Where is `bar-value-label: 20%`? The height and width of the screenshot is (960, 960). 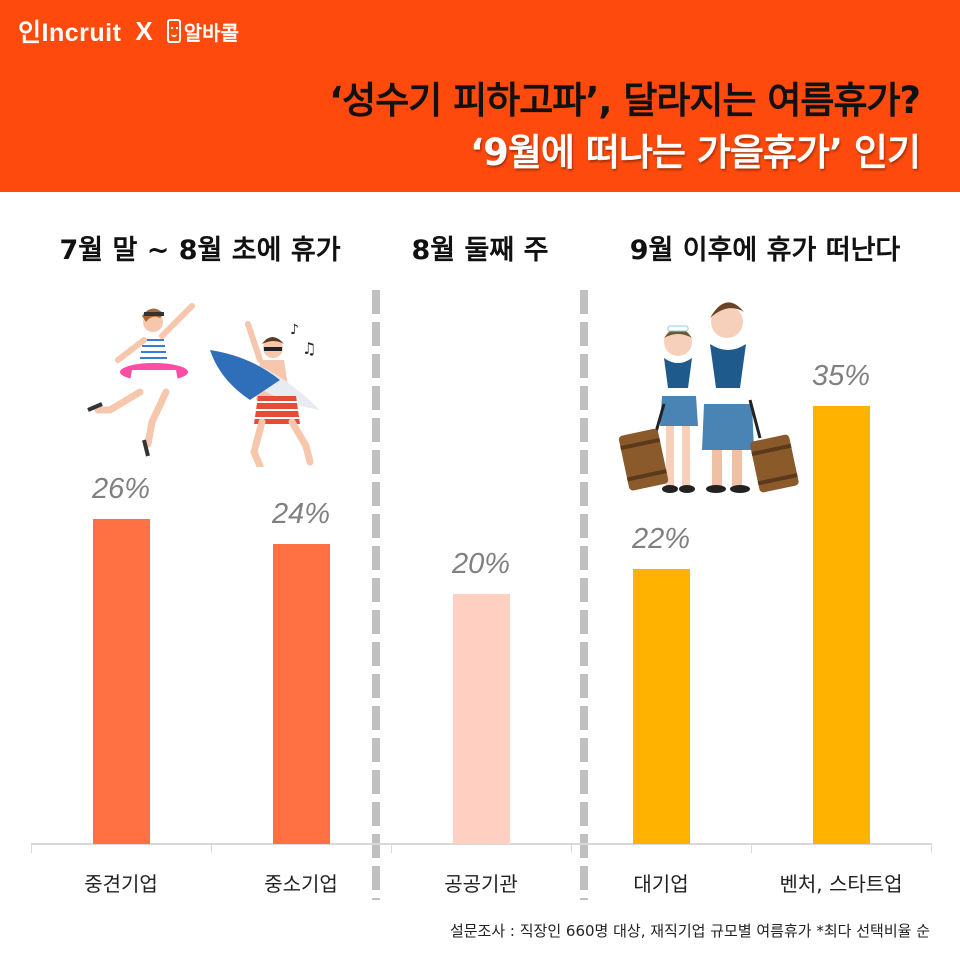 bar-value-label: 20% is located at coordinates (481, 564).